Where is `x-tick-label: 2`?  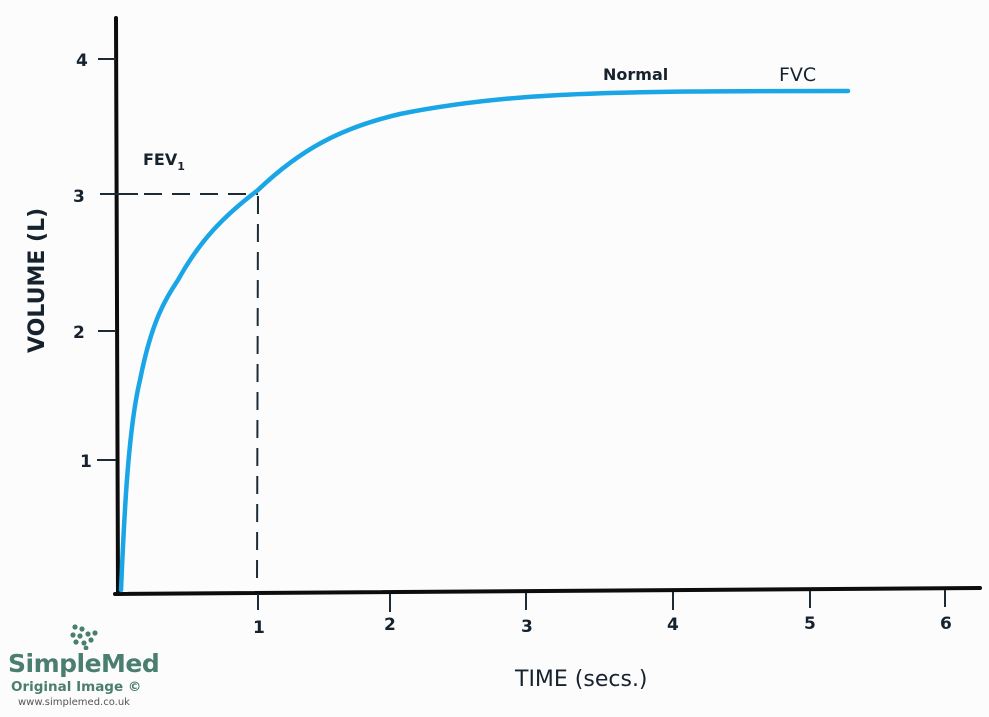 x-tick-label: 2 is located at coordinates (390, 625).